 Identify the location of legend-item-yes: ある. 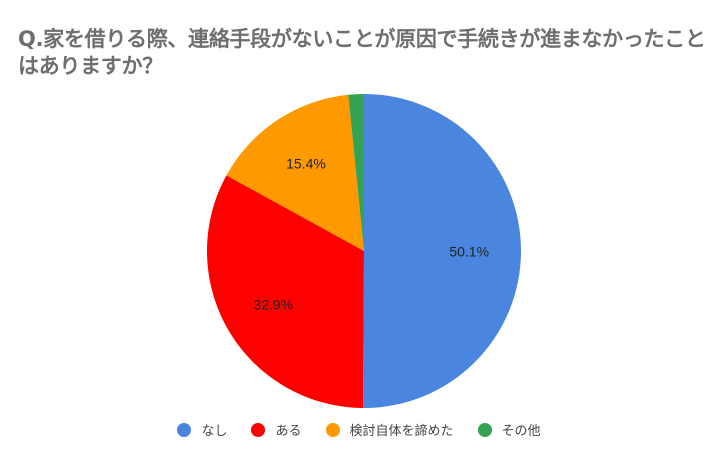
(276, 429).